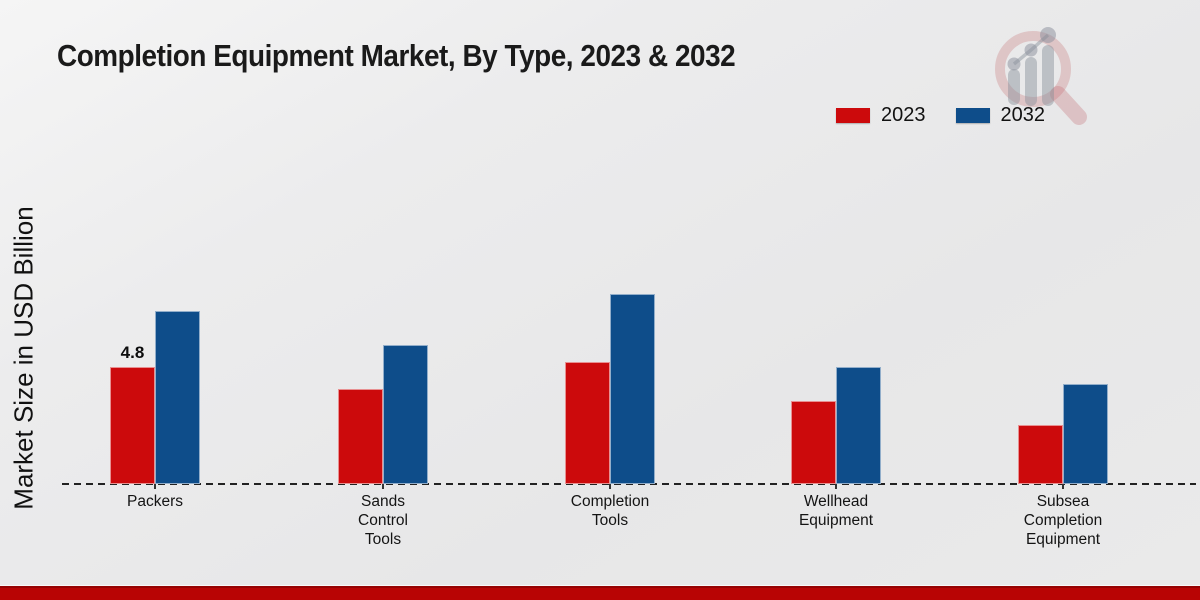 Image resolution: width=1200 pixels, height=600 pixels. I want to click on legend-label-2023: 2023, so click(903, 115).